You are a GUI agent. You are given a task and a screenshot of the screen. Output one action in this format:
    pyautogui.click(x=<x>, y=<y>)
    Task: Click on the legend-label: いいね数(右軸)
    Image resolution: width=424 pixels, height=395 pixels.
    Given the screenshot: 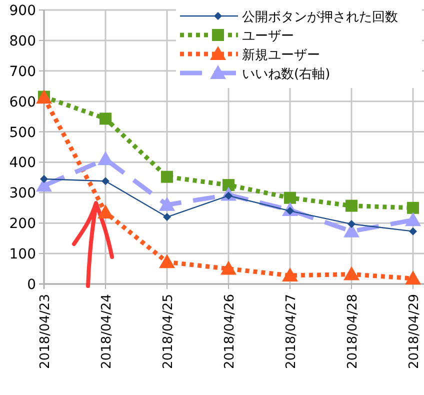 What is the action you would take?
    pyautogui.click(x=286, y=74)
    